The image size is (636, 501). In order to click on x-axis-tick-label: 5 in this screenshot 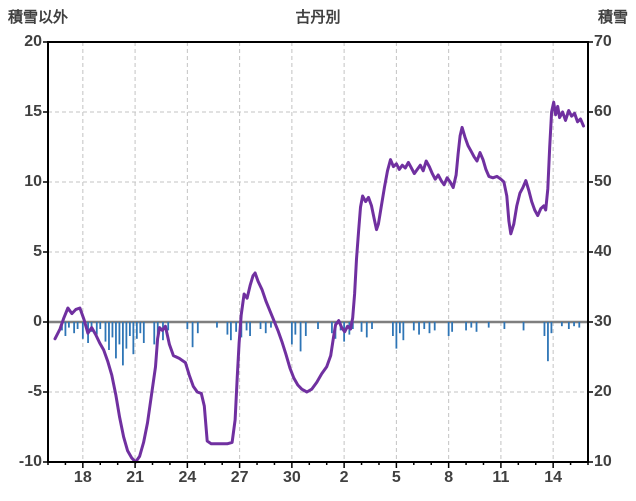, I will do `click(396, 477)`.